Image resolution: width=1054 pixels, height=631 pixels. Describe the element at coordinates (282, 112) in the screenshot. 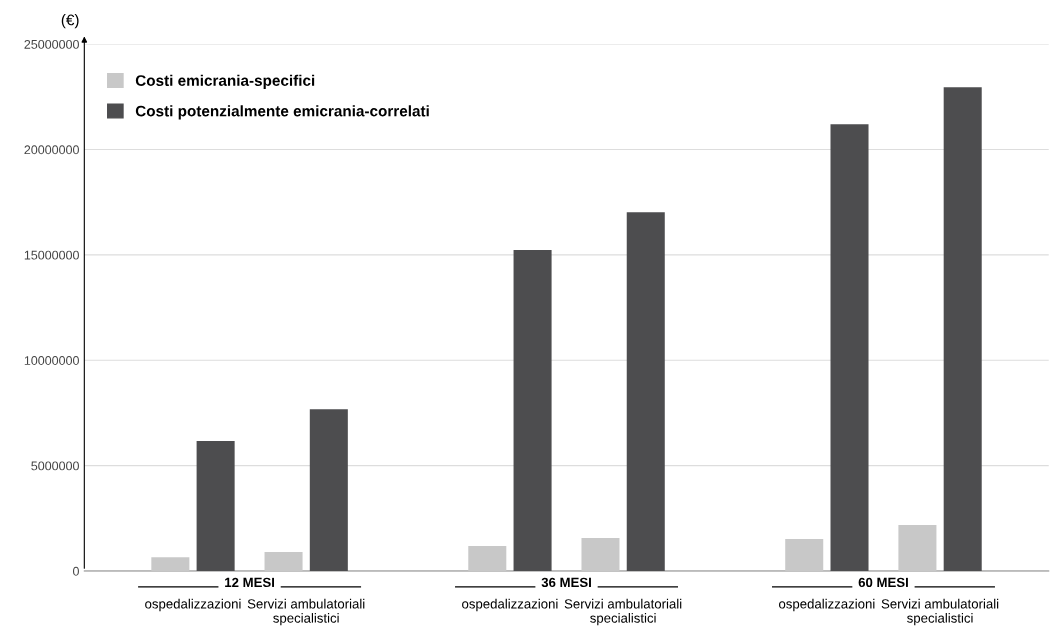

I see `legend-label: Costi potenzialmente emicrania-correlati` at that location.